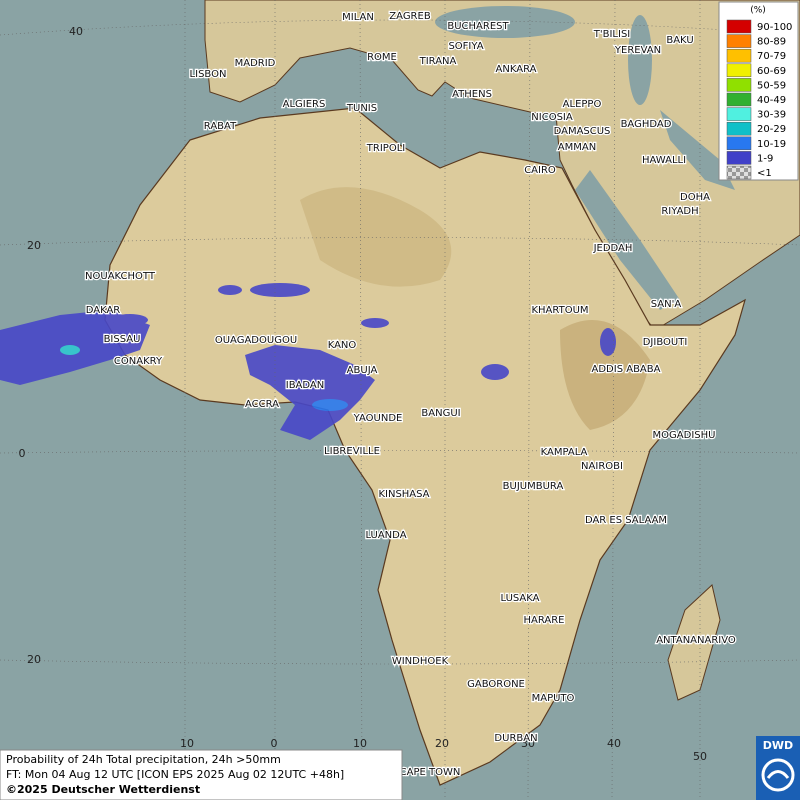  Describe the element at coordinates (515, 738) in the screenshot. I see `city-label: DURBAN` at that location.